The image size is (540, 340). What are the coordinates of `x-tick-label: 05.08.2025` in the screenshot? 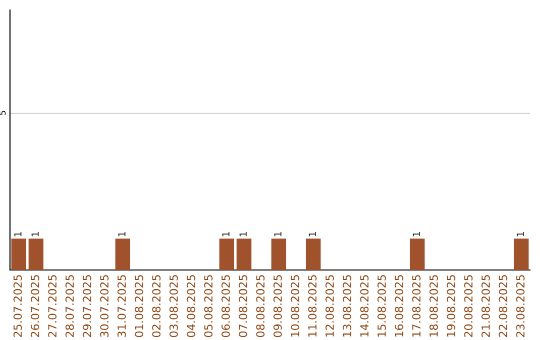 It's located at (208, 306).